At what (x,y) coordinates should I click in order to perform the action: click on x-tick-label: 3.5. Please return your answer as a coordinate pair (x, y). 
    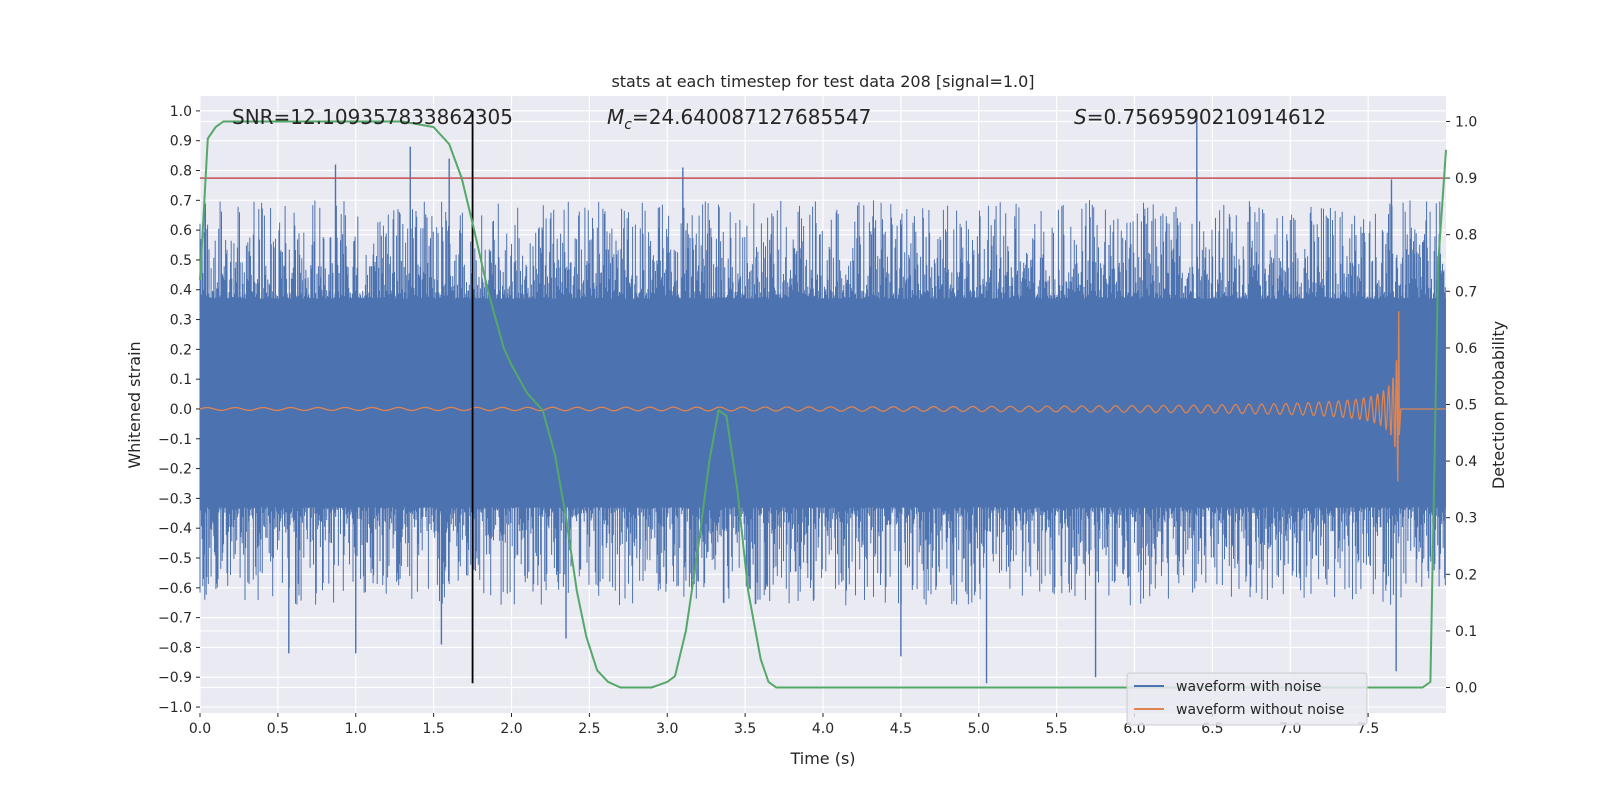
    Looking at the image, I should click on (745, 729).